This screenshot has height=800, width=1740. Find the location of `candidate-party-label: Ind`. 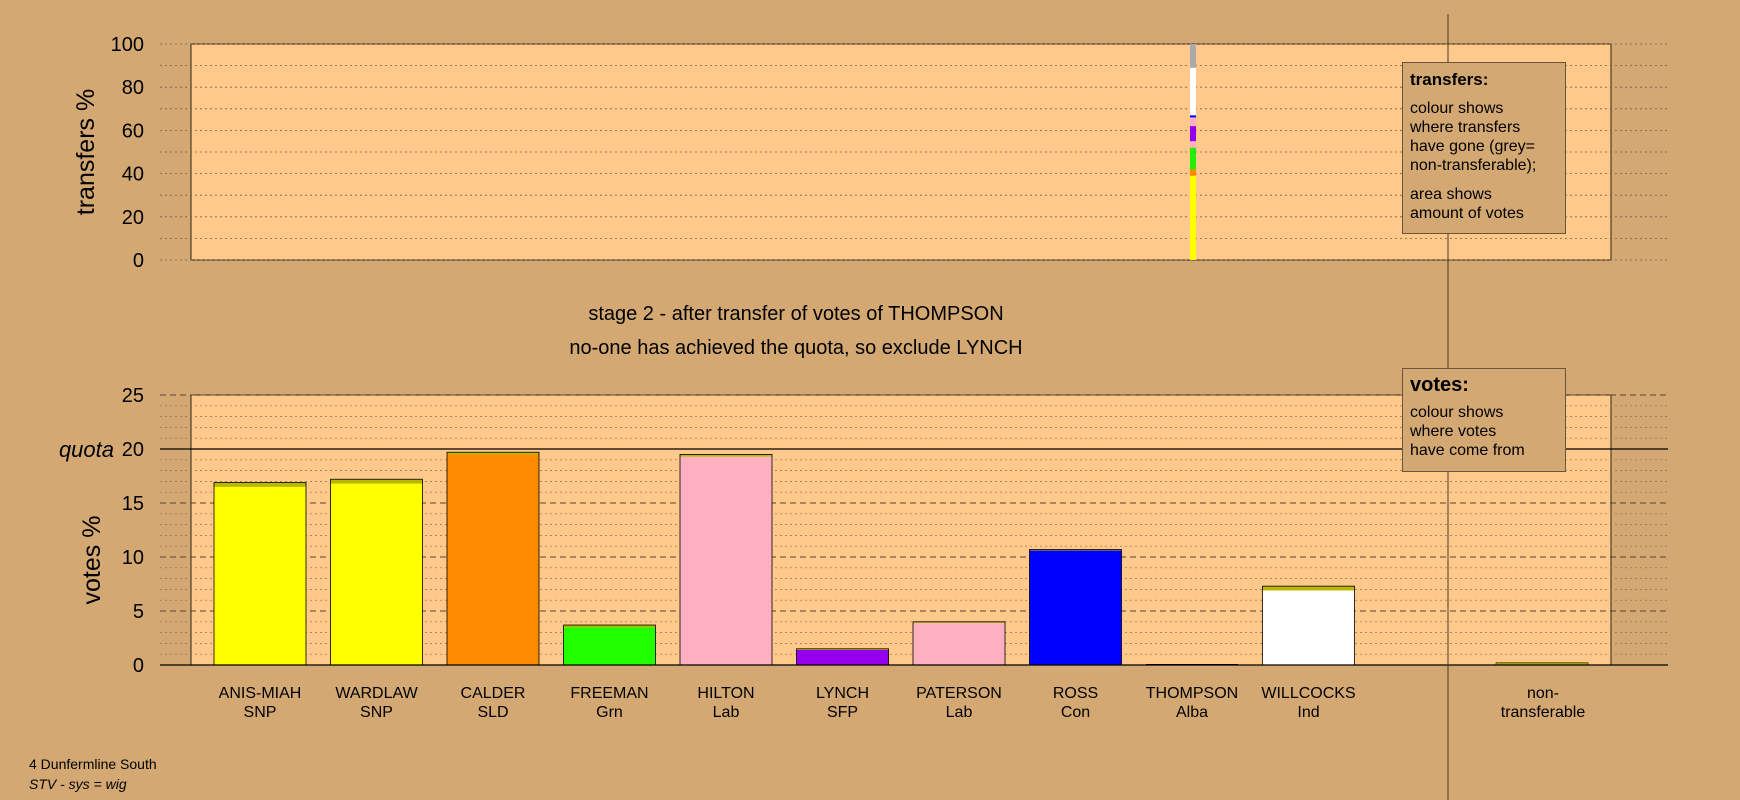

candidate-party-label: Ind is located at coordinates (1308, 712).